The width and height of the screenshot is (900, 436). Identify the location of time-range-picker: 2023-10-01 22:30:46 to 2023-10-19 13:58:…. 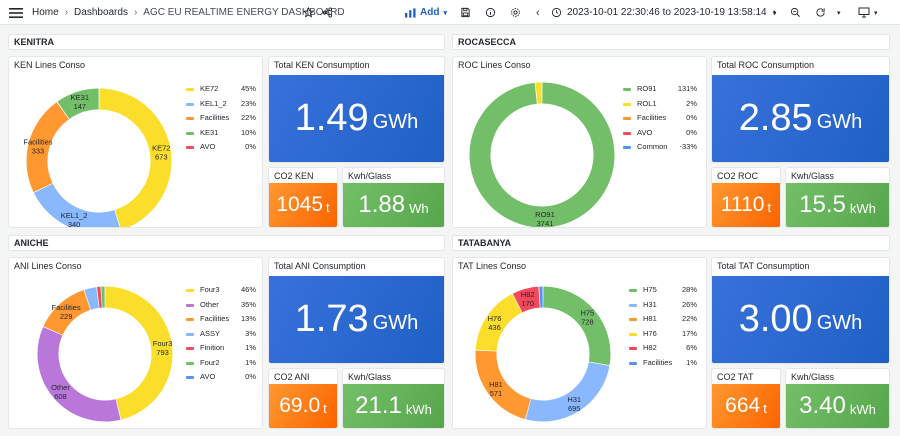
(663, 12).